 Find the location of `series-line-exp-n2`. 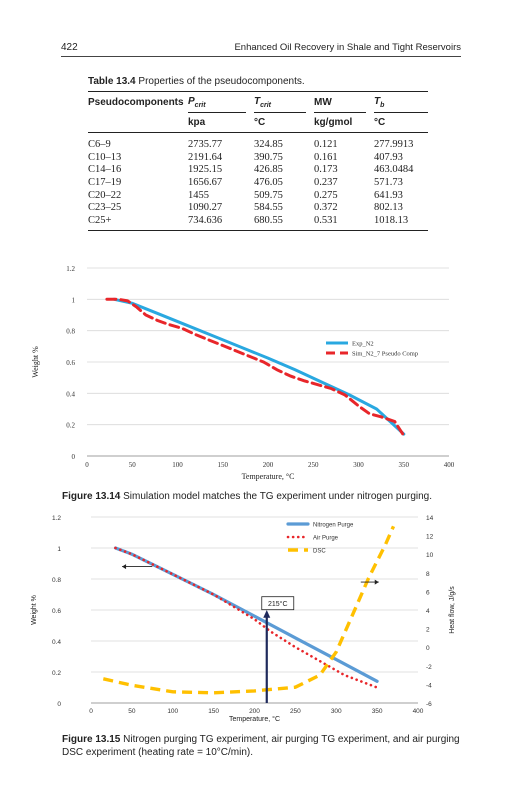

series-line-exp-n2 is located at coordinates (259, 366).